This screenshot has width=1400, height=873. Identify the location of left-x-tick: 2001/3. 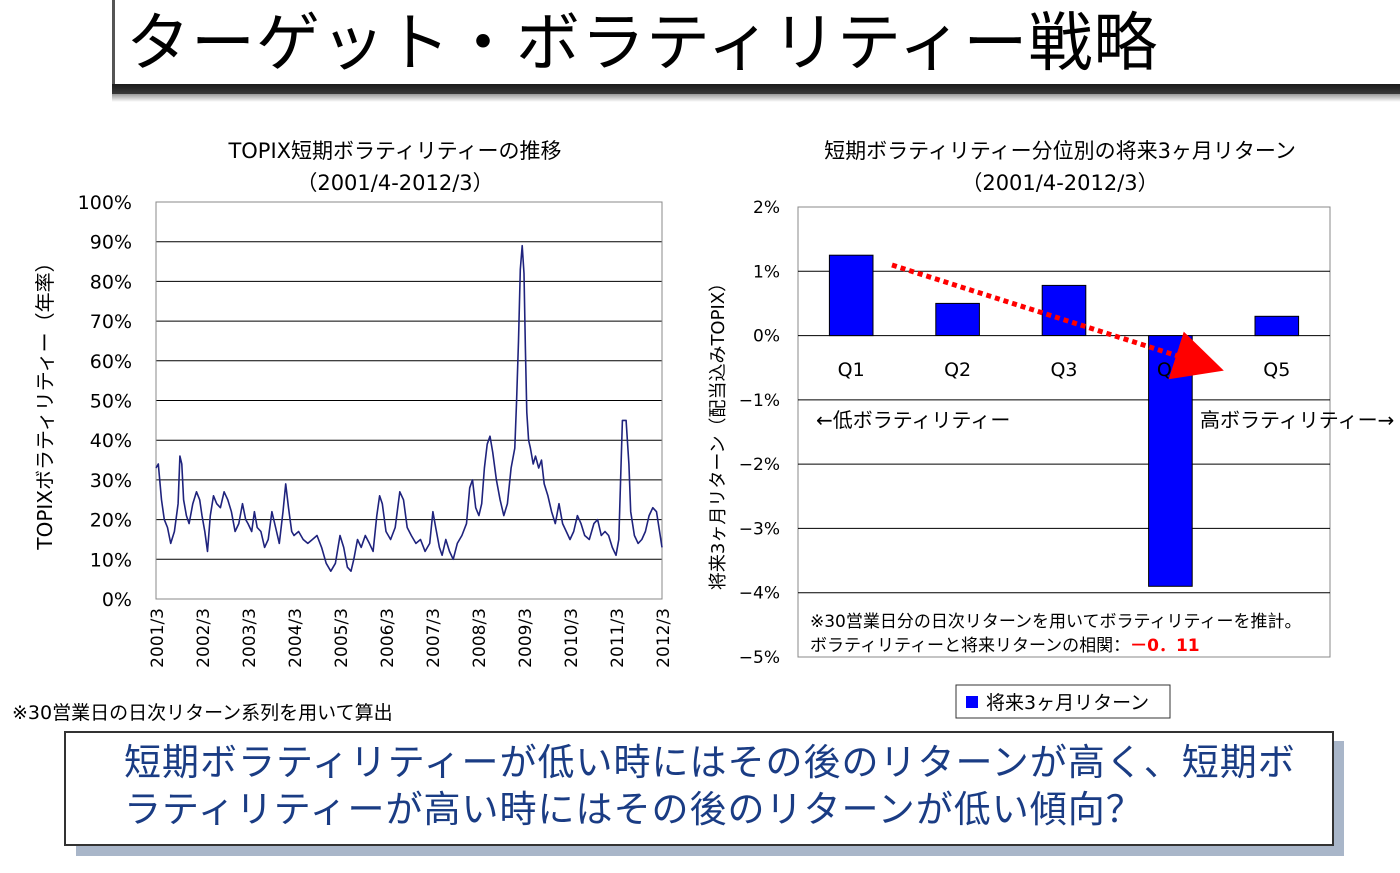
(158, 638).